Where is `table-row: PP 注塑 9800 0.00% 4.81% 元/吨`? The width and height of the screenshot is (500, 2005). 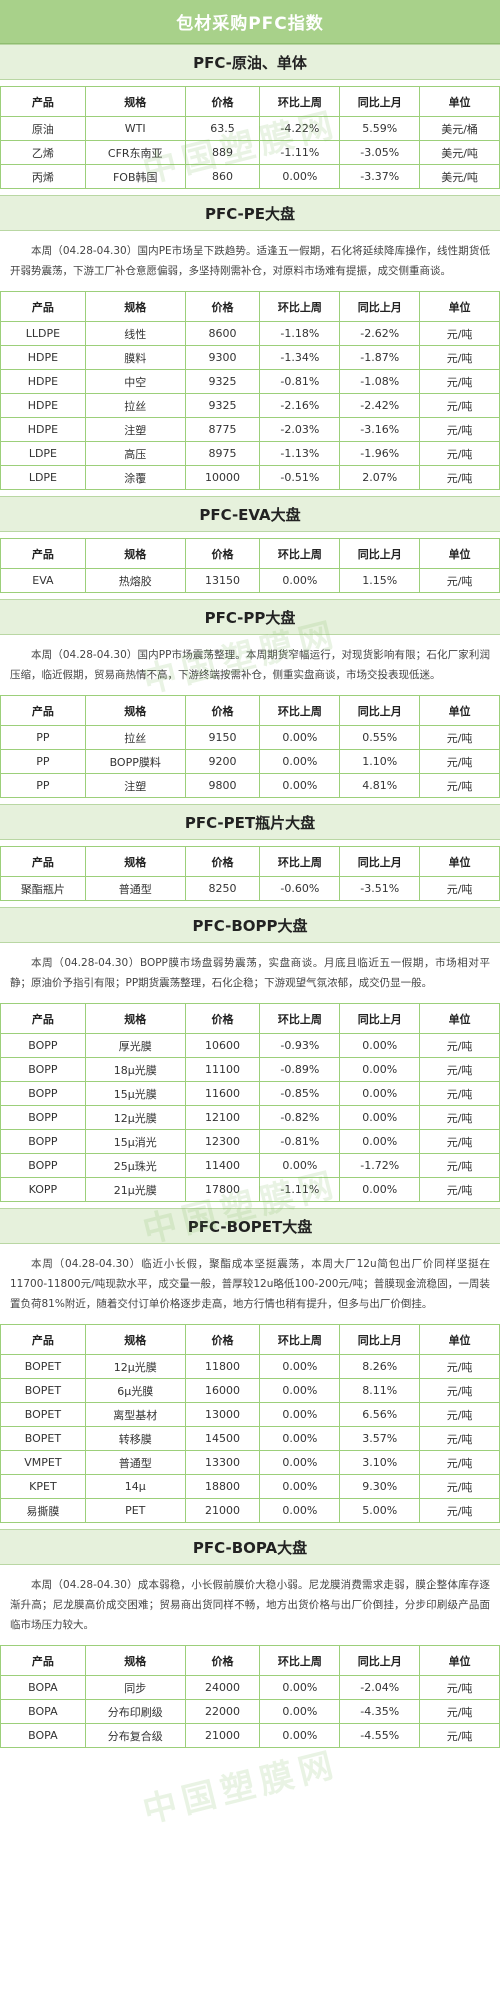 table-row: PP 注塑 9800 0.00% 4.81% 元/吨 is located at coordinates (250, 785).